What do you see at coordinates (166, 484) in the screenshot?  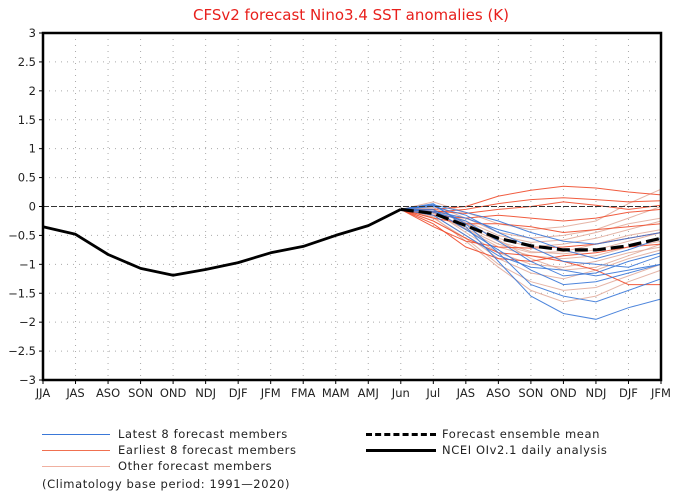 I see `climatology-note: (Climatology base period: 1991—2020)` at bounding box center [166, 484].